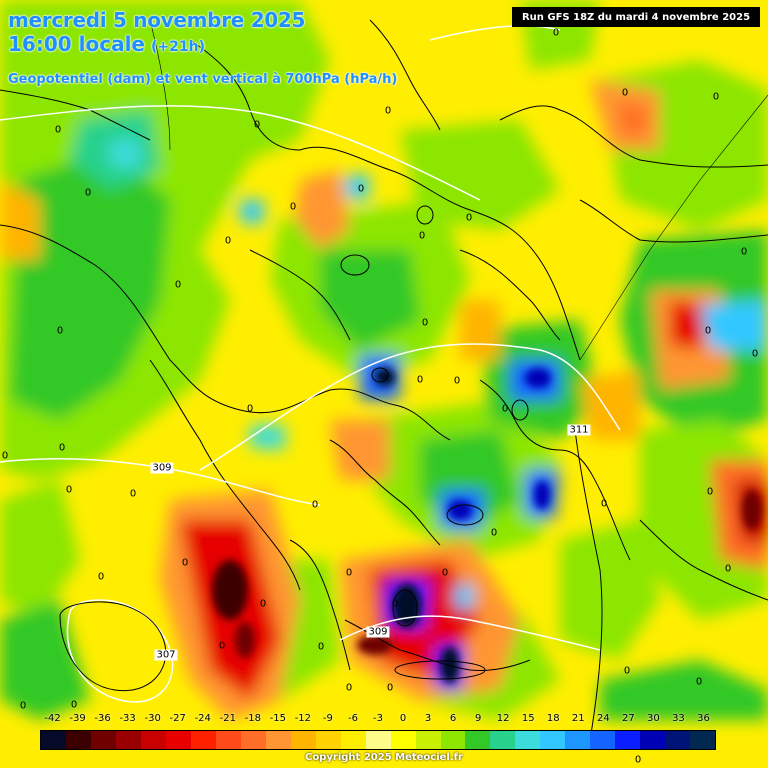  What do you see at coordinates (327, 718) in the screenshot?
I see `colorbar-tick-label: -9` at bounding box center [327, 718].